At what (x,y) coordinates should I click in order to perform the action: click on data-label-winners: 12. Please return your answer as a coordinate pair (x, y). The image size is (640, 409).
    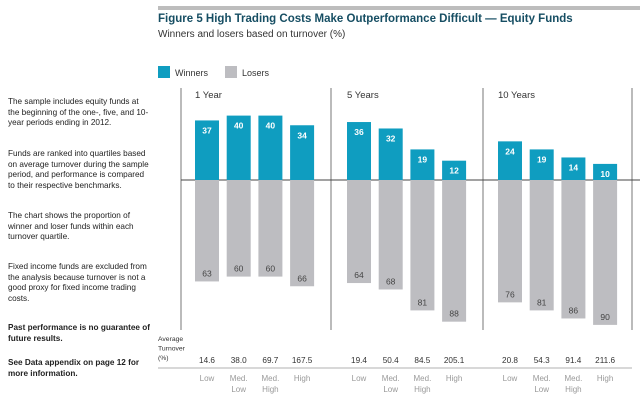
    Looking at the image, I should click on (454, 171).